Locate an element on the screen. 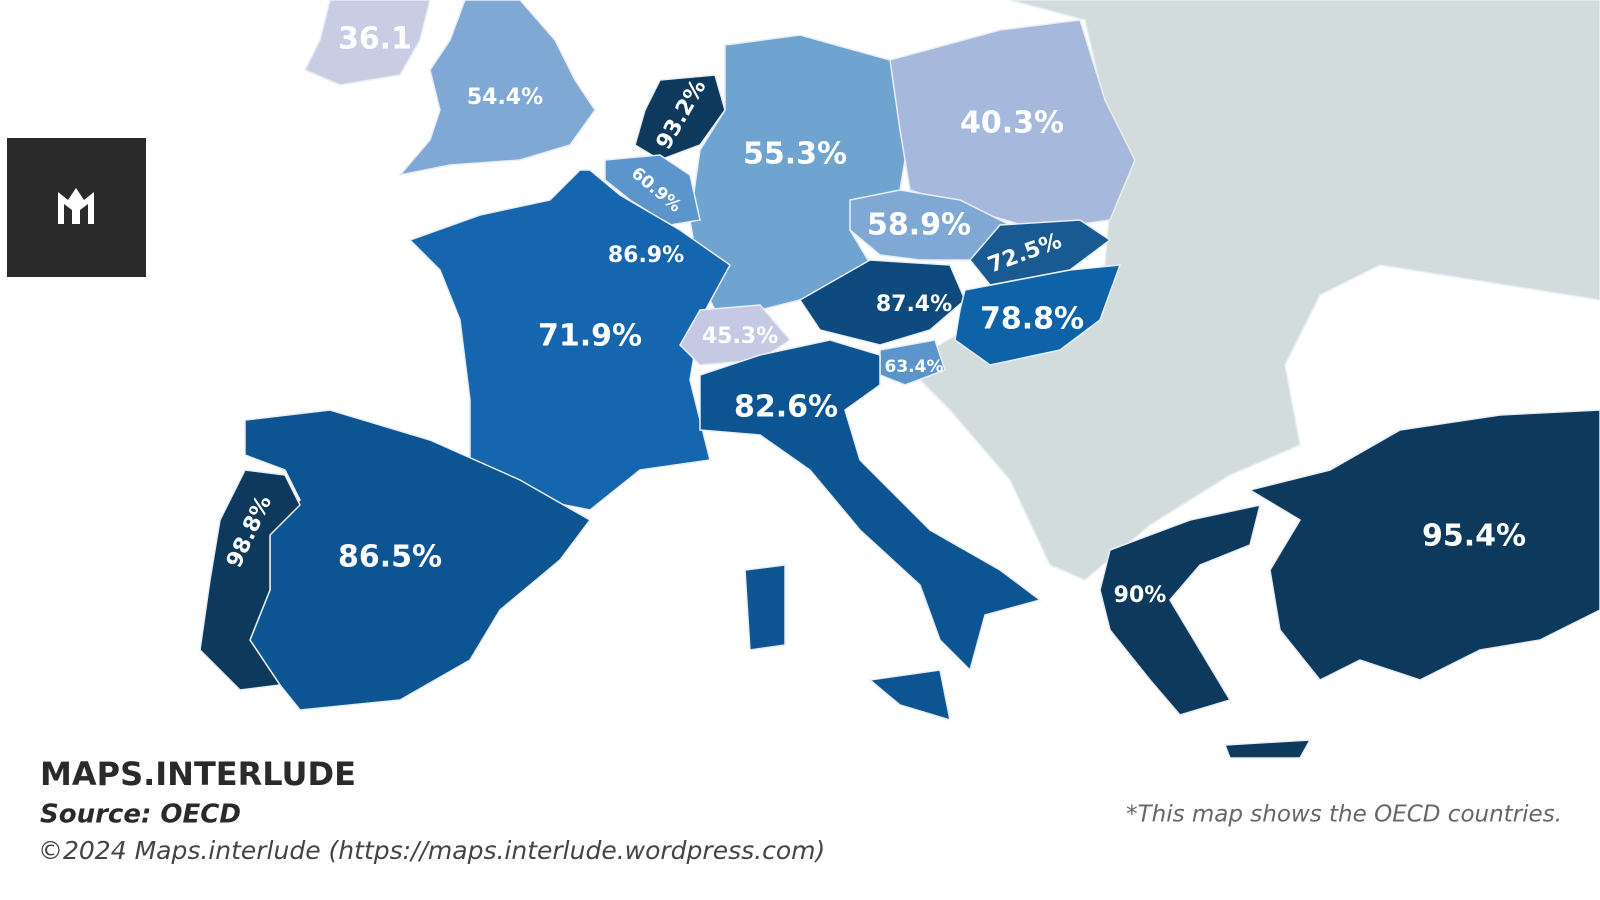 The image size is (1600, 900). ireland is located at coordinates (367, 43).